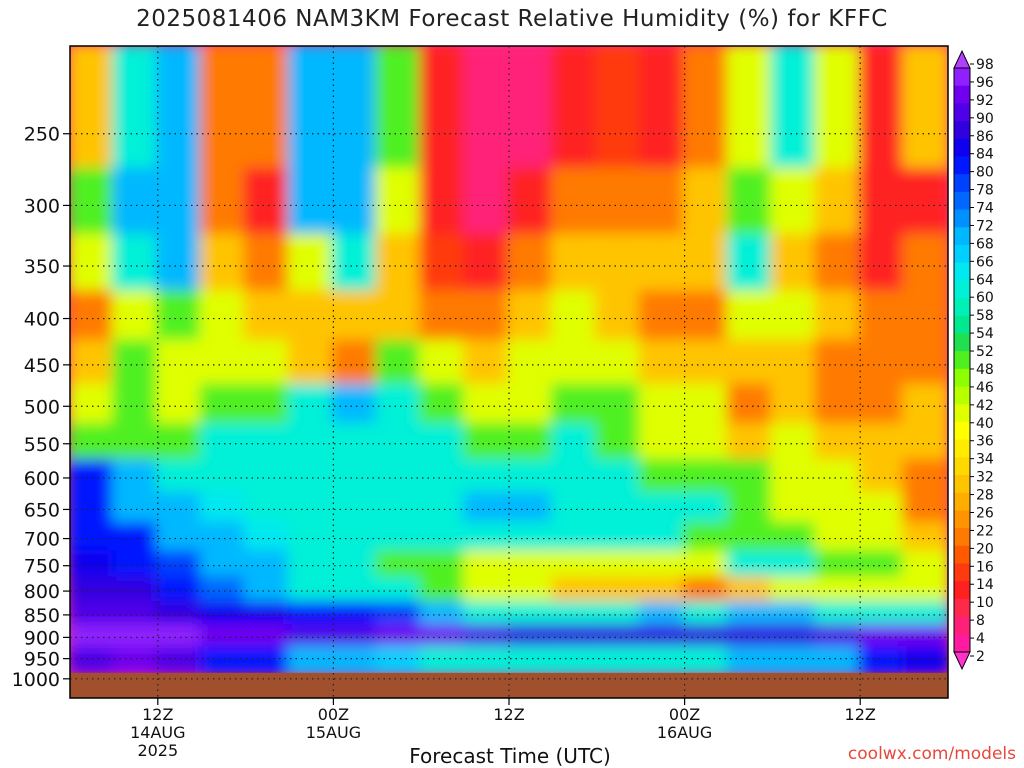 Image resolution: width=1024 pixels, height=768 pixels. Describe the element at coordinates (985, 388) in the screenshot. I see `colorbar-label: 46` at that location.